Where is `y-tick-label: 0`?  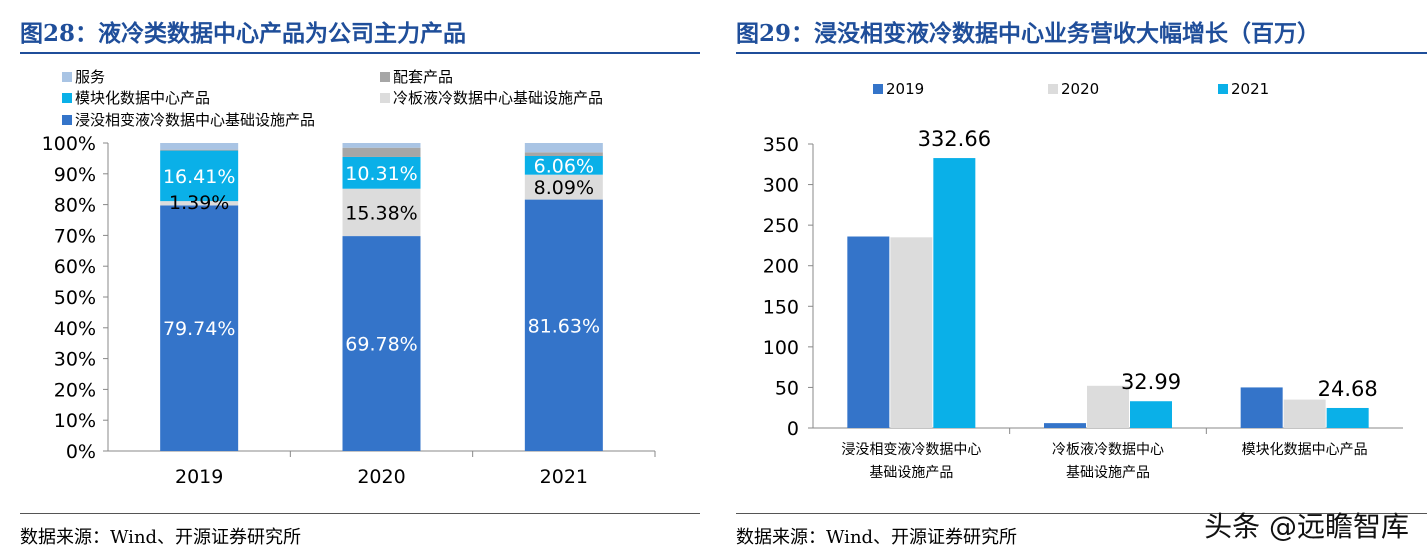
y-tick-label: 0 is located at coordinates (793, 429).